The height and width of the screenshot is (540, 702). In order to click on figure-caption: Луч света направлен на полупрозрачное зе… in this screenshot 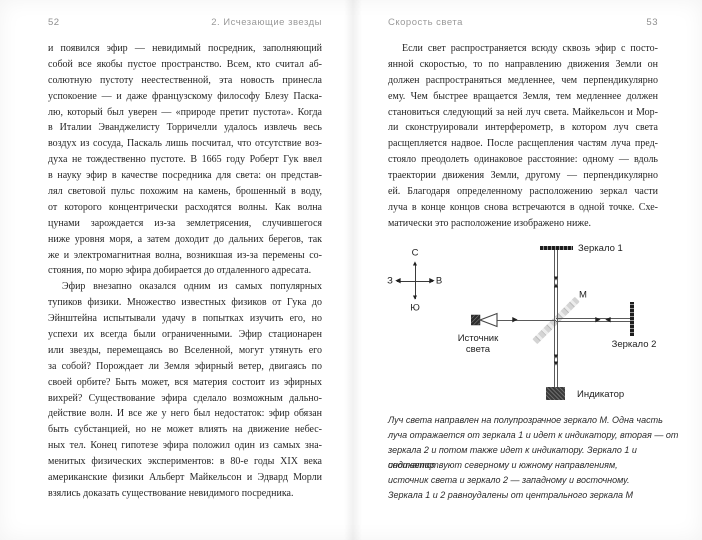, I will do `click(534, 458)`.